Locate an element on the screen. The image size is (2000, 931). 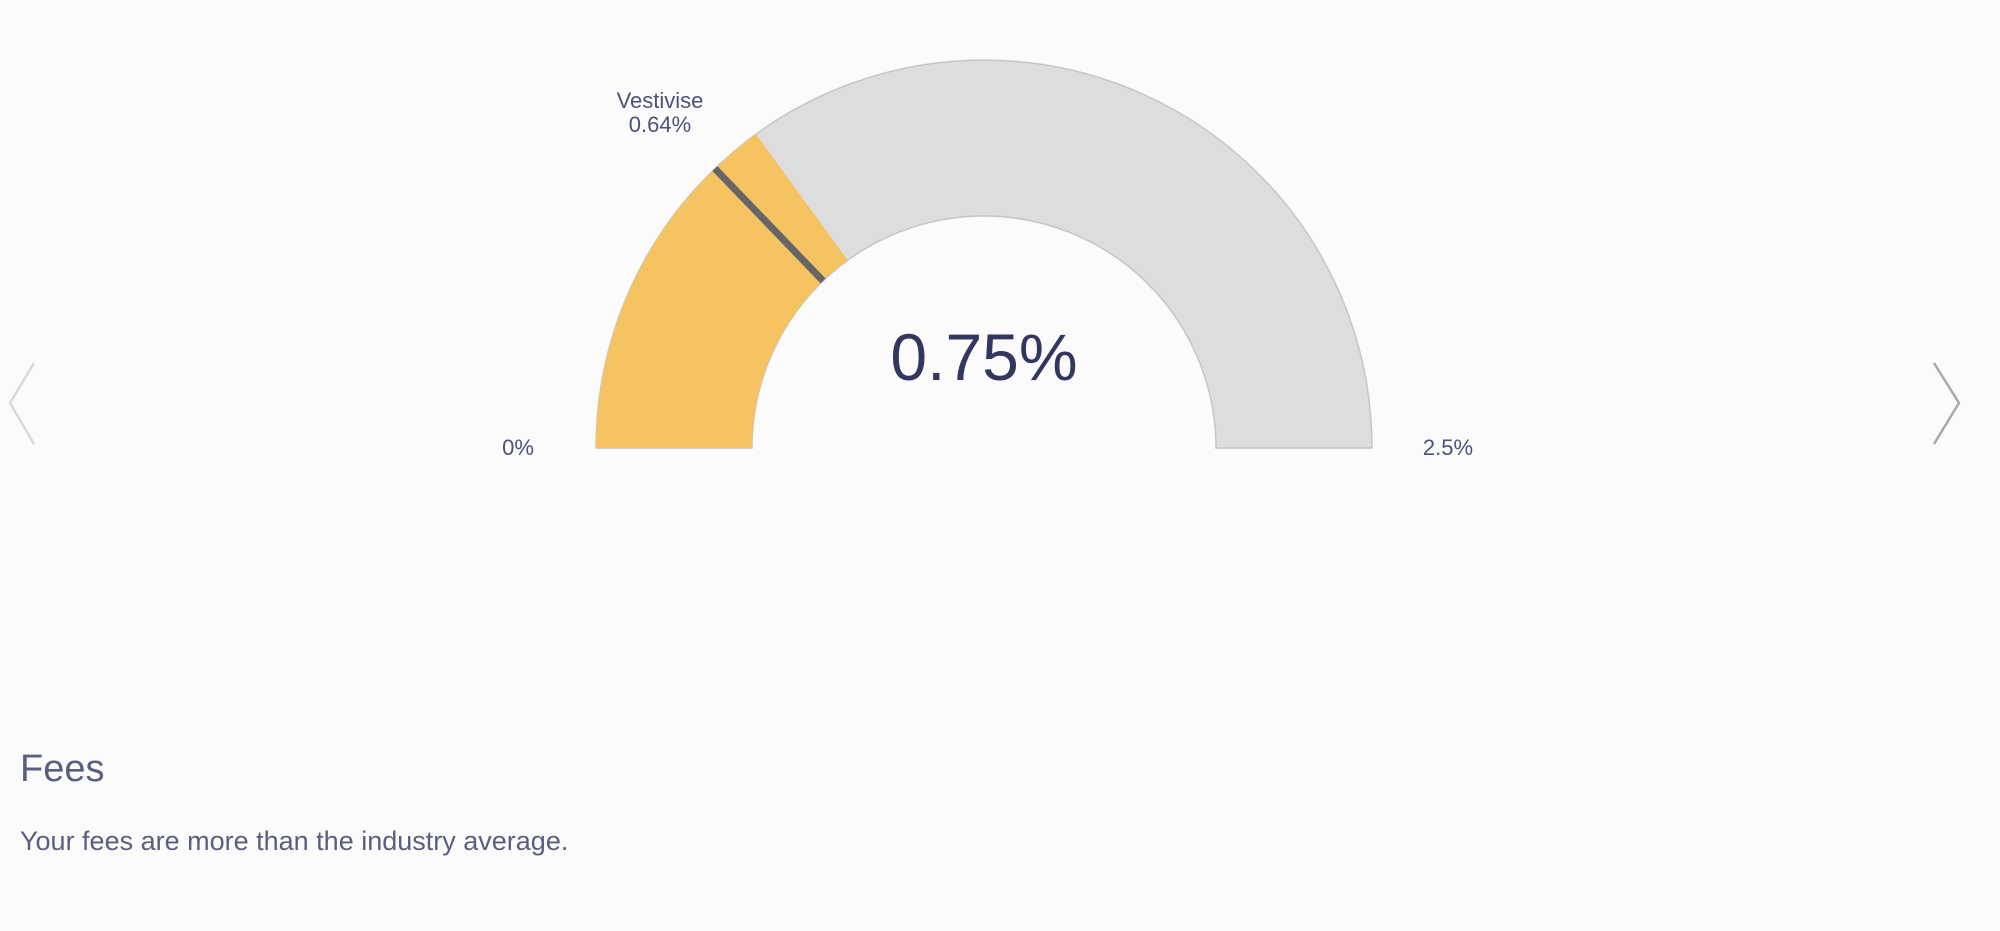
chevron-left-icon is located at coordinates (20, 403).